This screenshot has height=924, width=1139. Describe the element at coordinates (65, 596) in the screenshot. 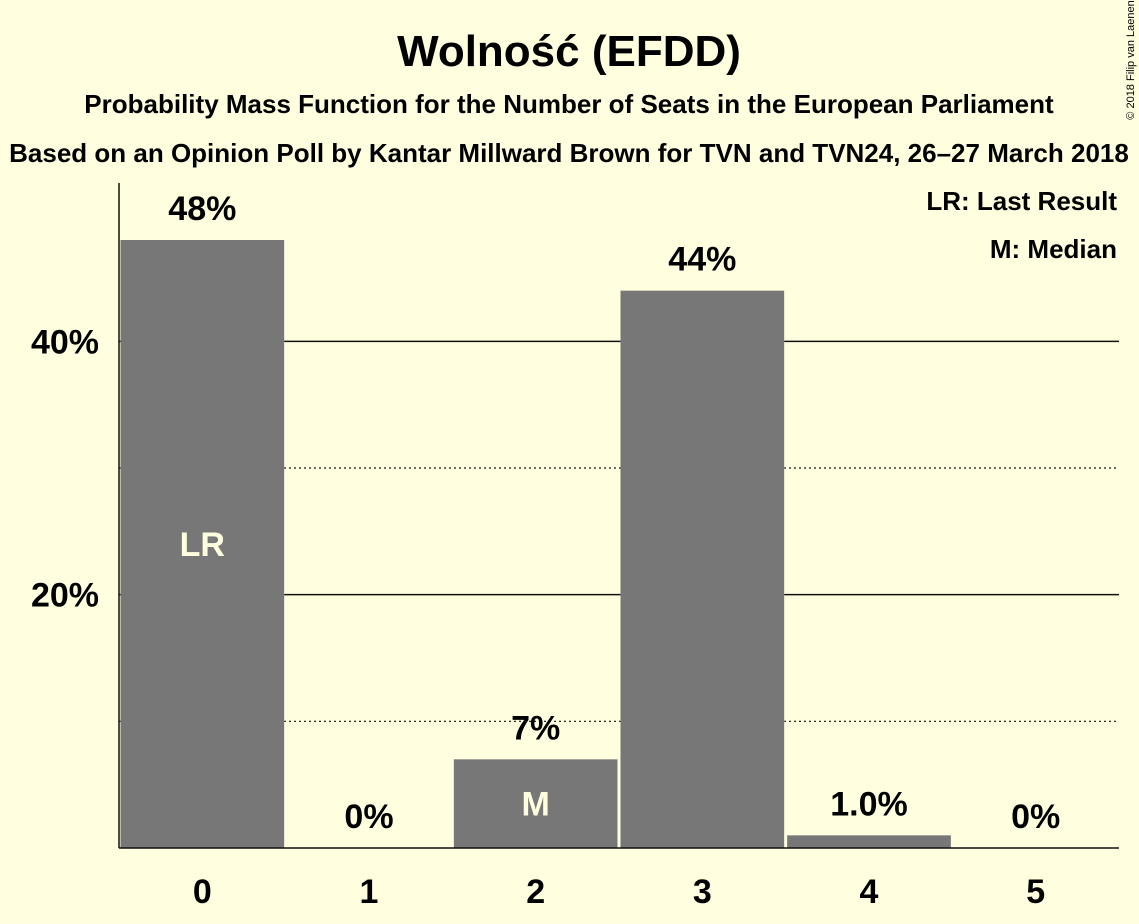

I see `y-tick-label-0: 20%` at that location.